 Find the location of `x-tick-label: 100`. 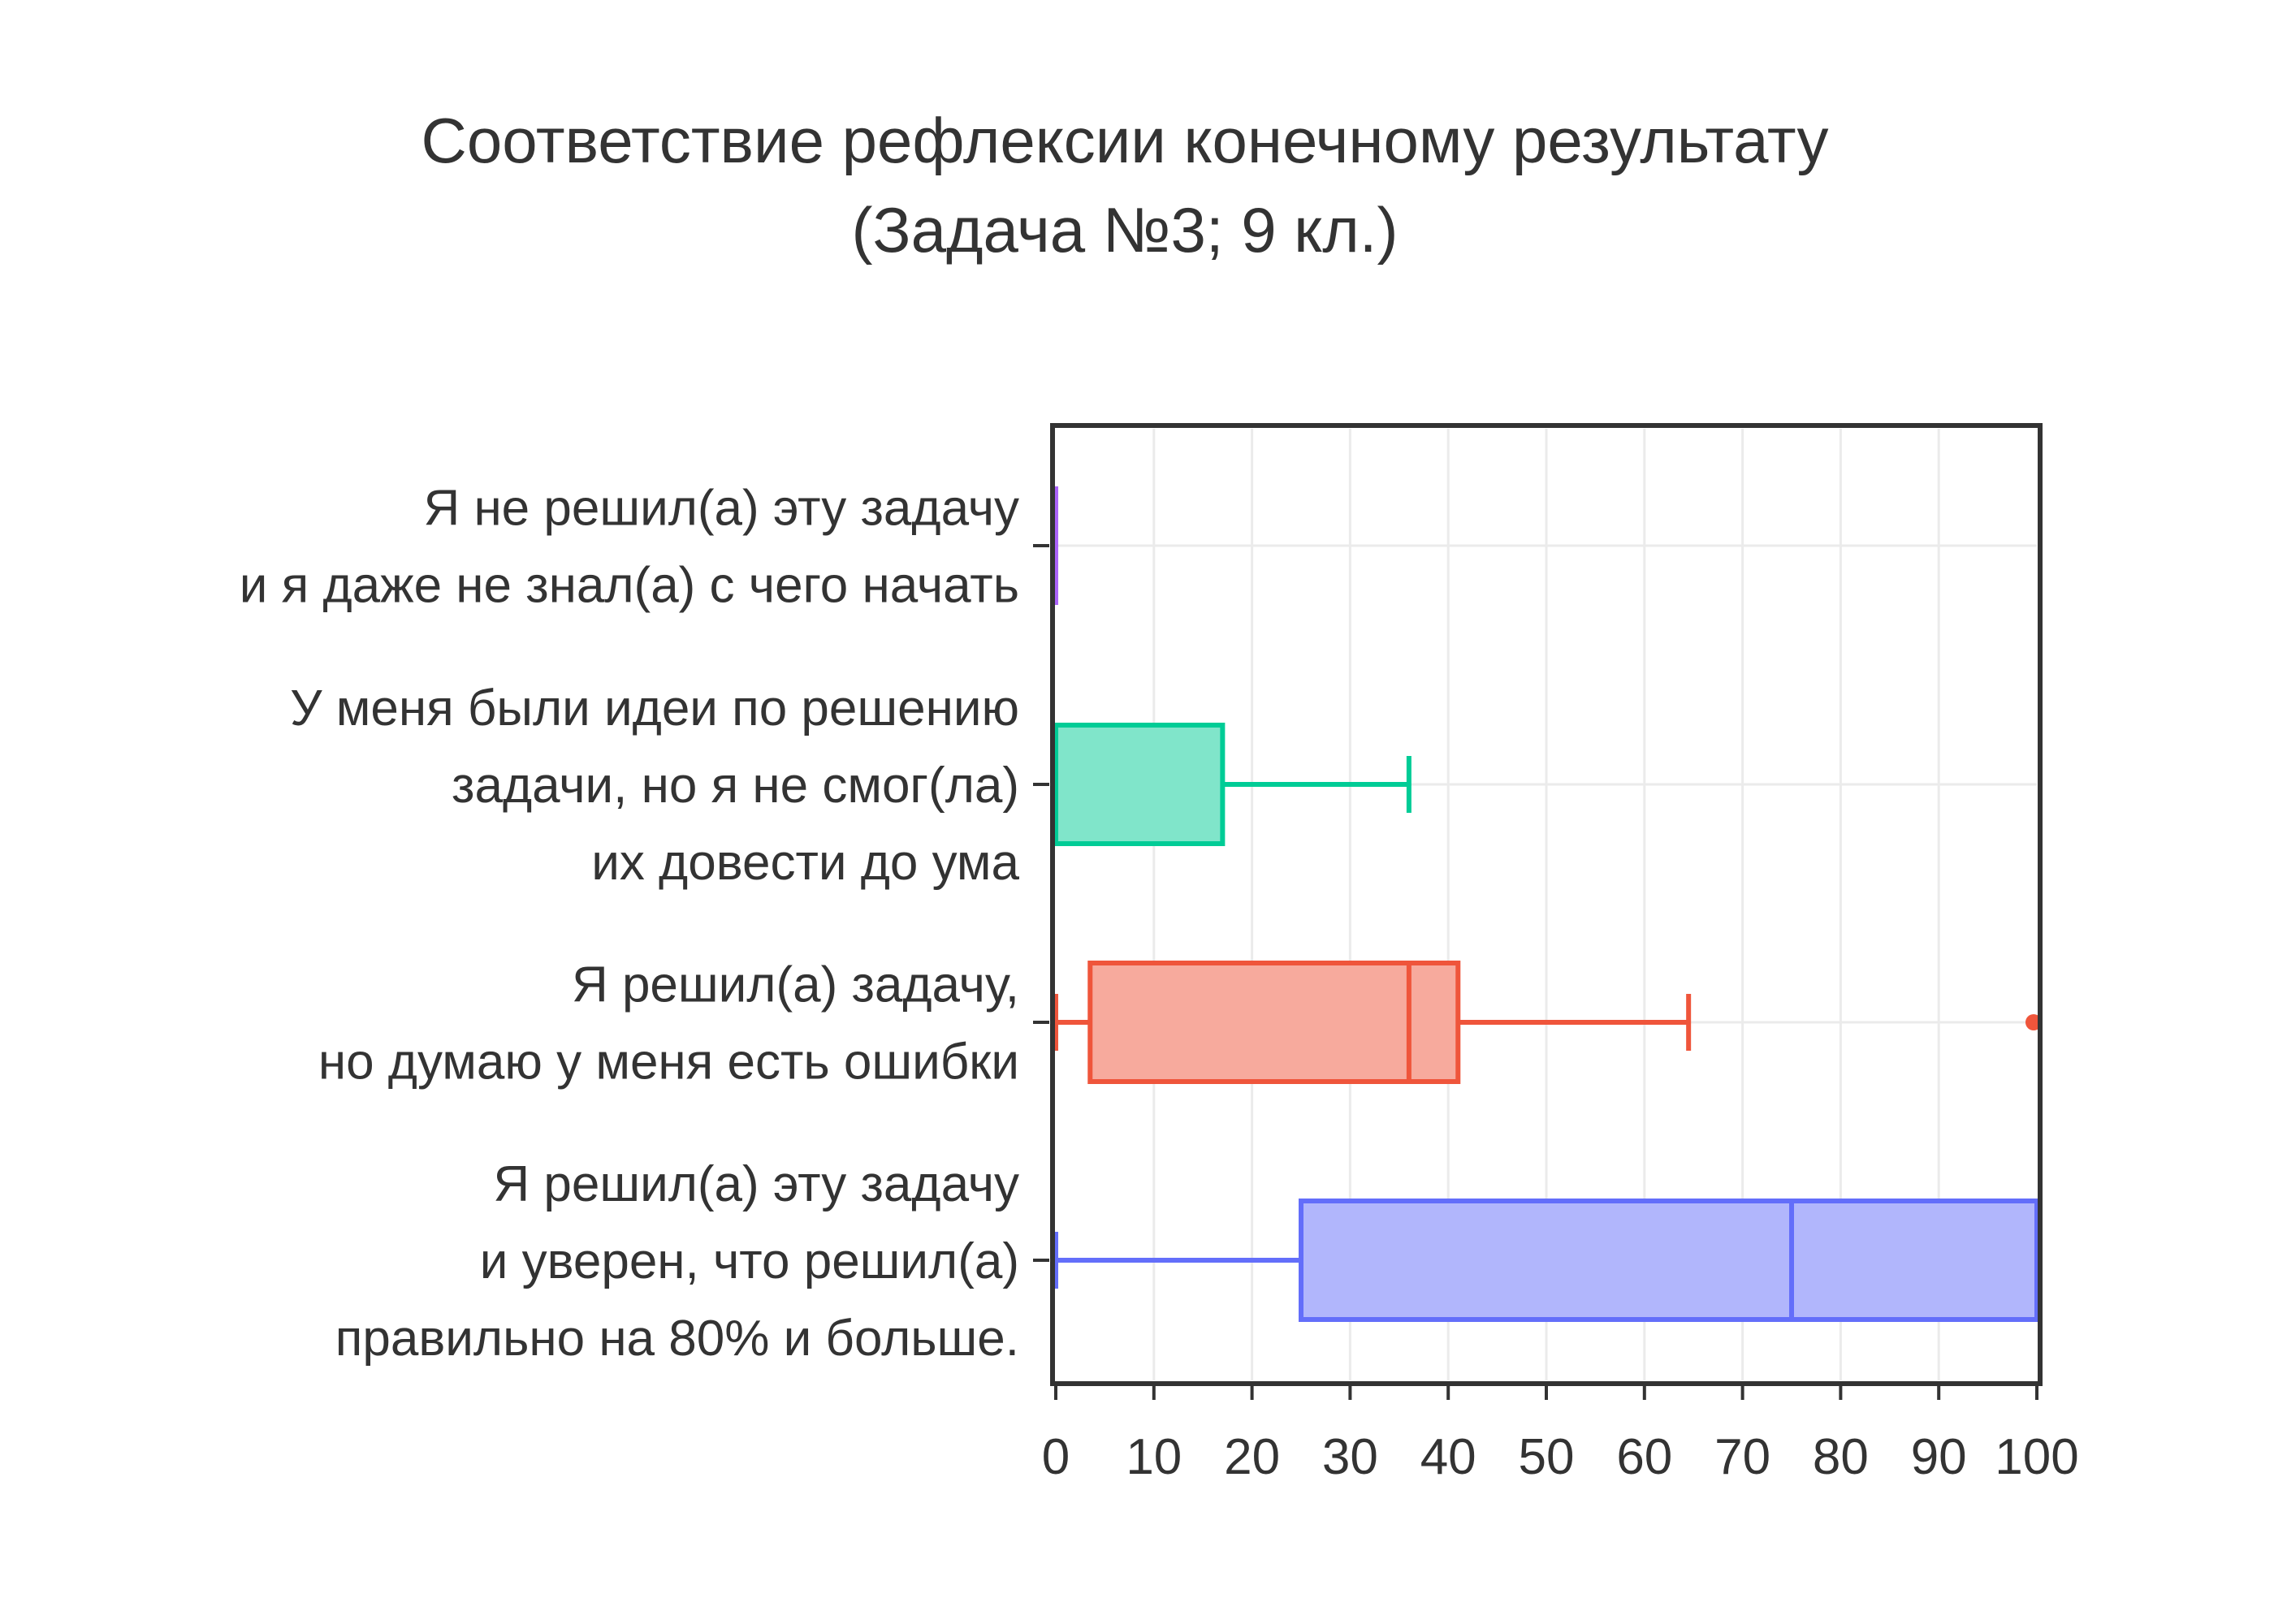

x-tick-label: 100 is located at coordinates (2036, 1457).